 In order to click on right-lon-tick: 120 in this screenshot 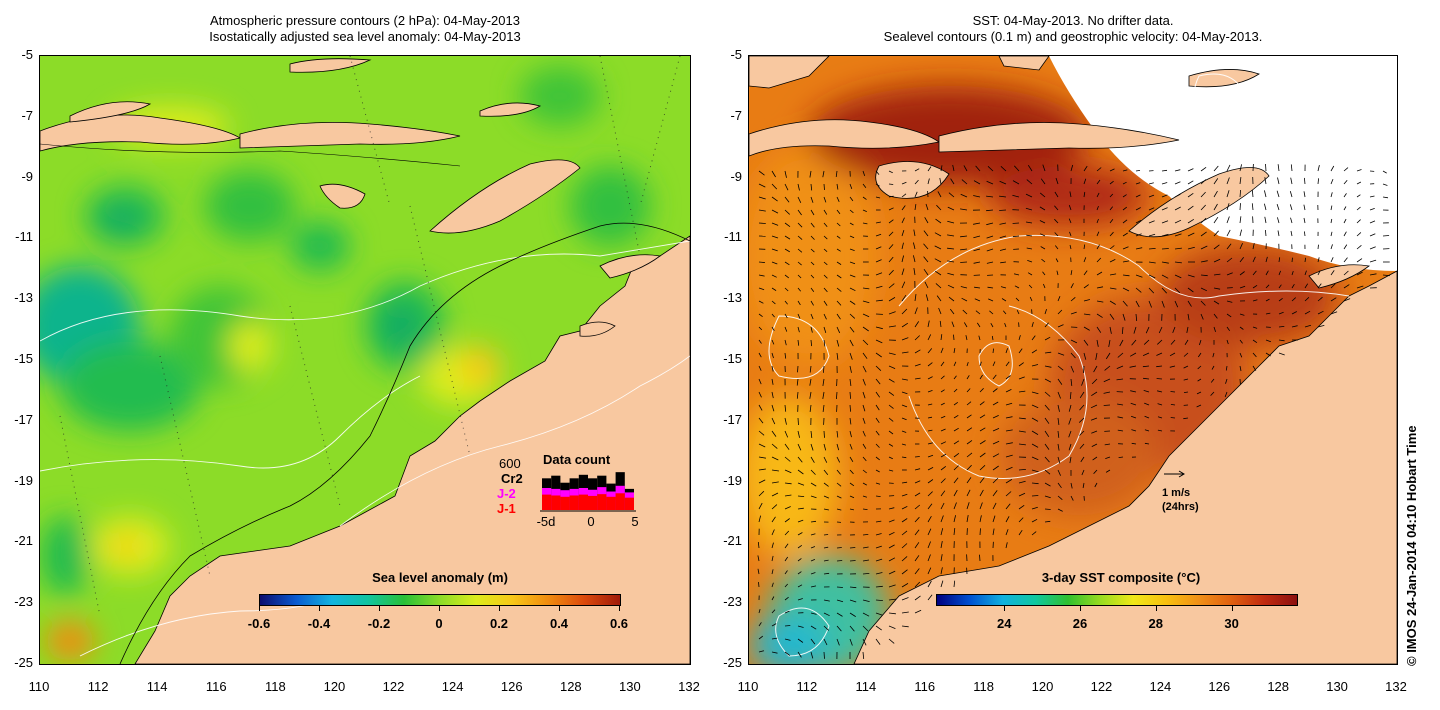, I will do `click(1042, 686)`.